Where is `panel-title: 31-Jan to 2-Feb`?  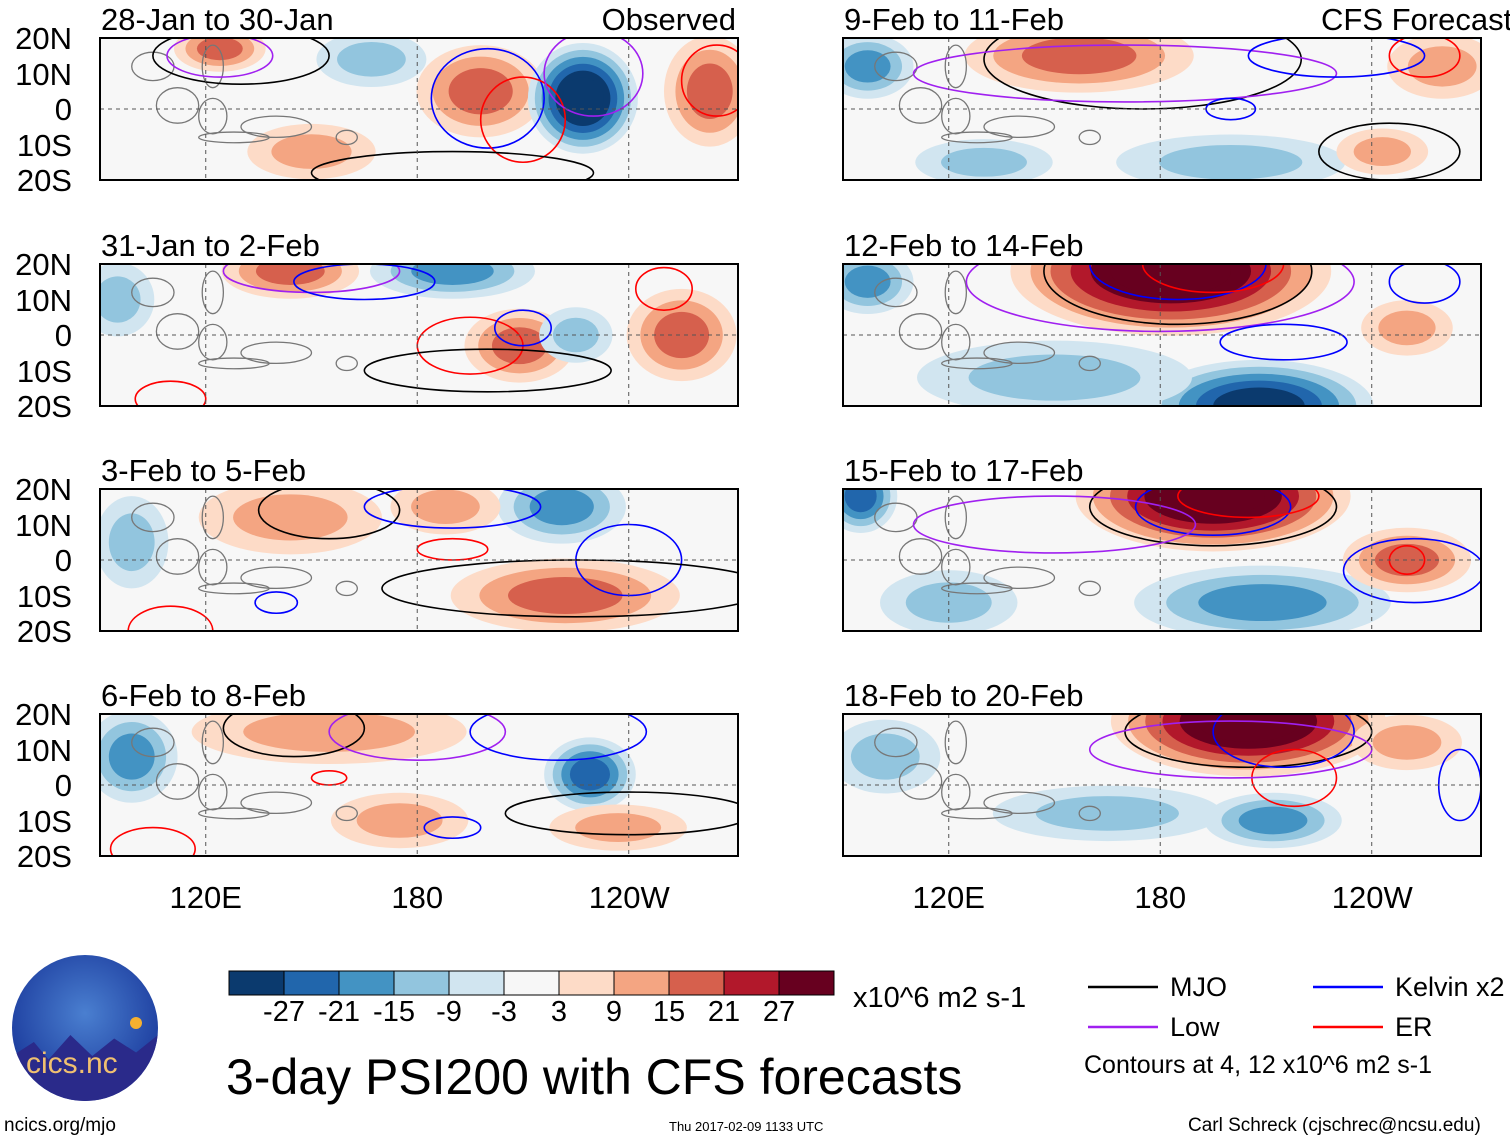 panel-title: 31-Jan to 2-Feb is located at coordinates (210, 245).